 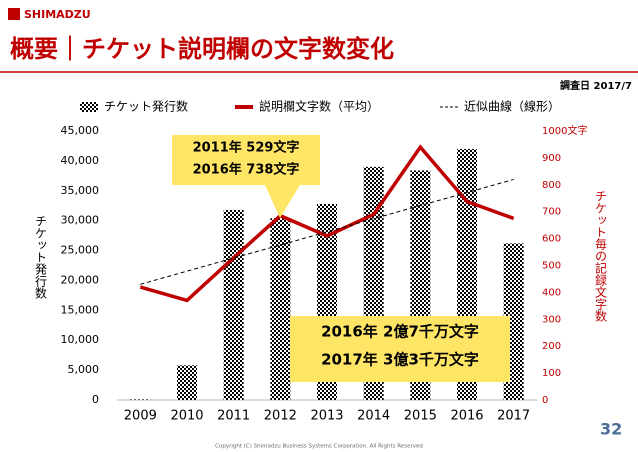 I want to click on y2-tick-label: 400, so click(x=551, y=292).